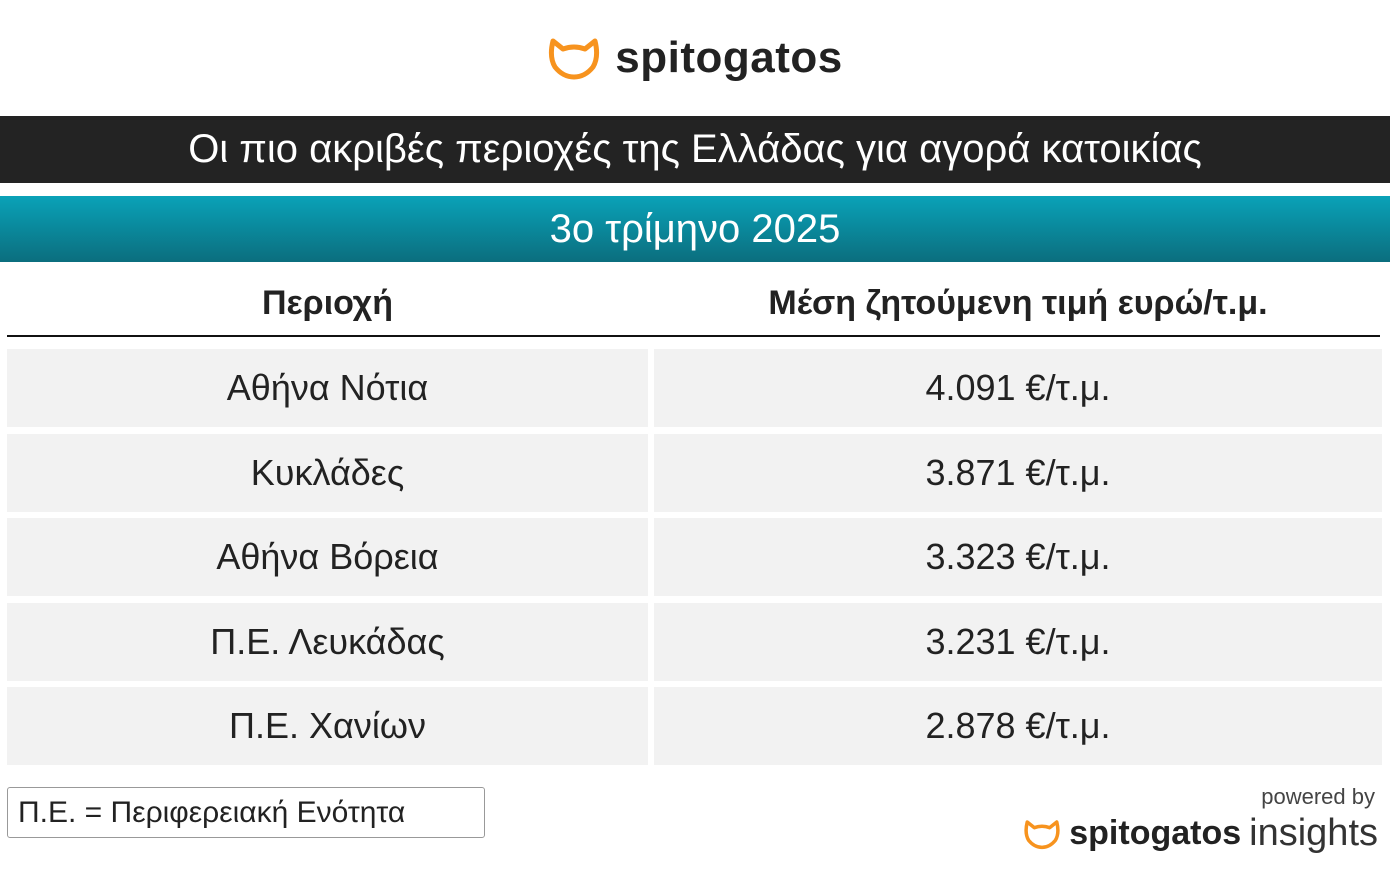  What do you see at coordinates (1313, 833) in the screenshot?
I see `brand-product: insights` at bounding box center [1313, 833].